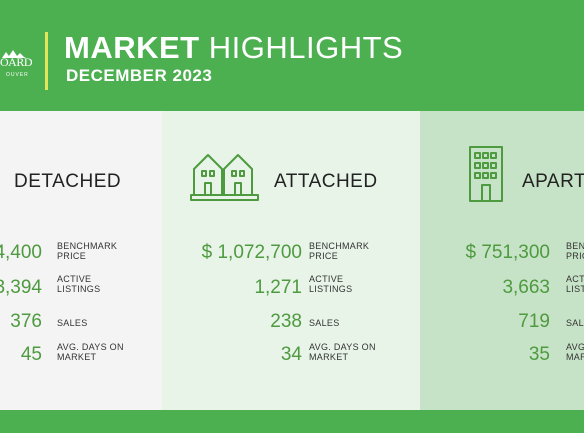 The height and width of the screenshot is (433, 584). What do you see at coordinates (575, 251) in the screenshot?
I see `stat-label: BENPRIC` at bounding box center [575, 251].